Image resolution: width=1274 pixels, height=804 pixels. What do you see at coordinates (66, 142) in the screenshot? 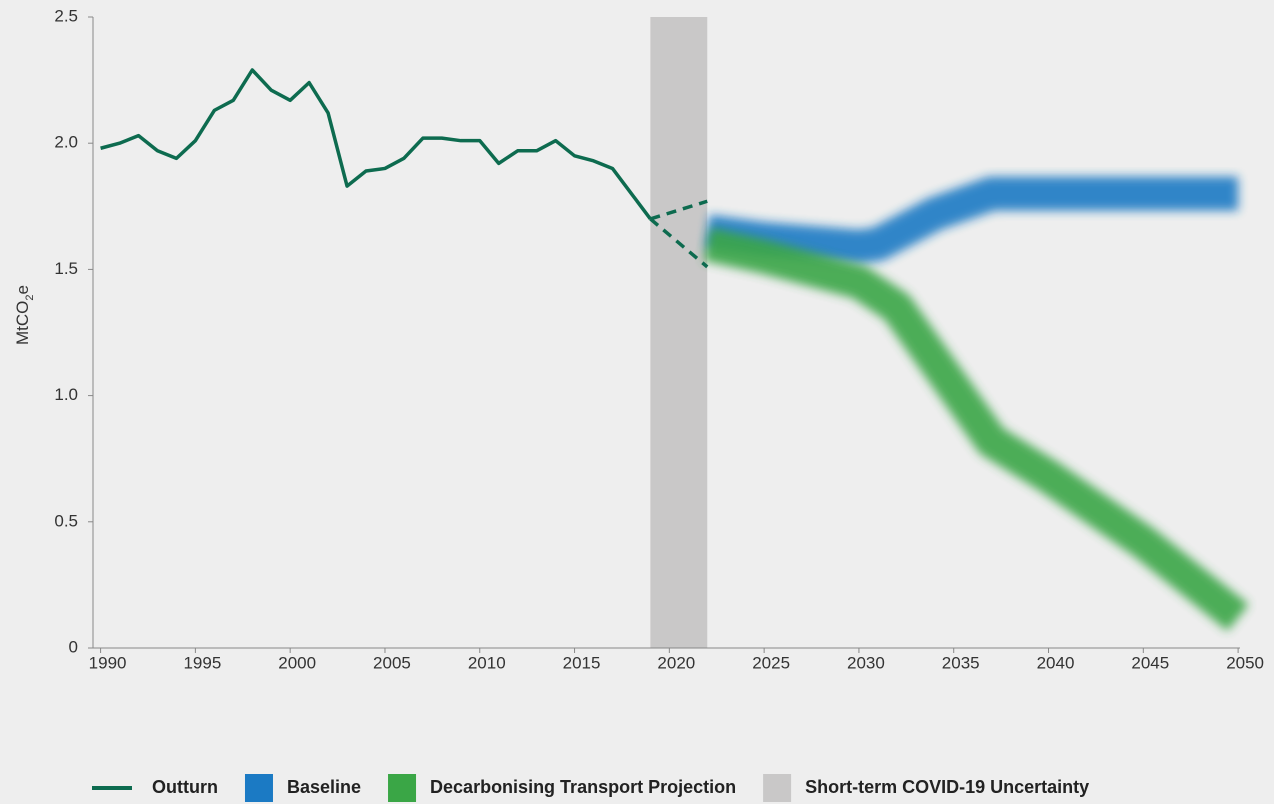
I see `y-tick-label: 2.0` at bounding box center [66, 142].